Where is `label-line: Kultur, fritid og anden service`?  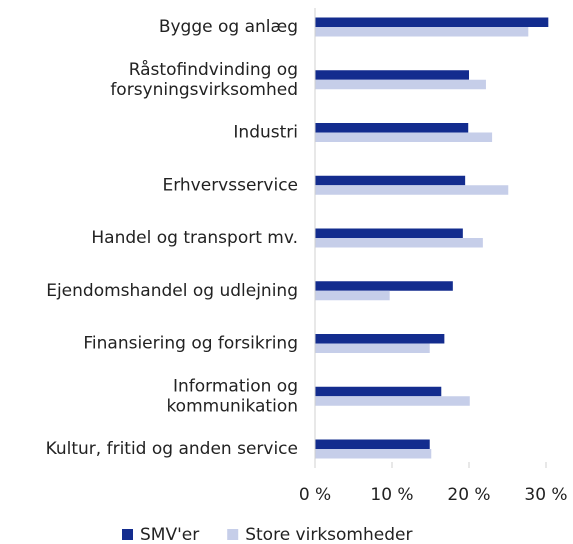 label-line: Kultur, fritid og anden service is located at coordinates (172, 449).